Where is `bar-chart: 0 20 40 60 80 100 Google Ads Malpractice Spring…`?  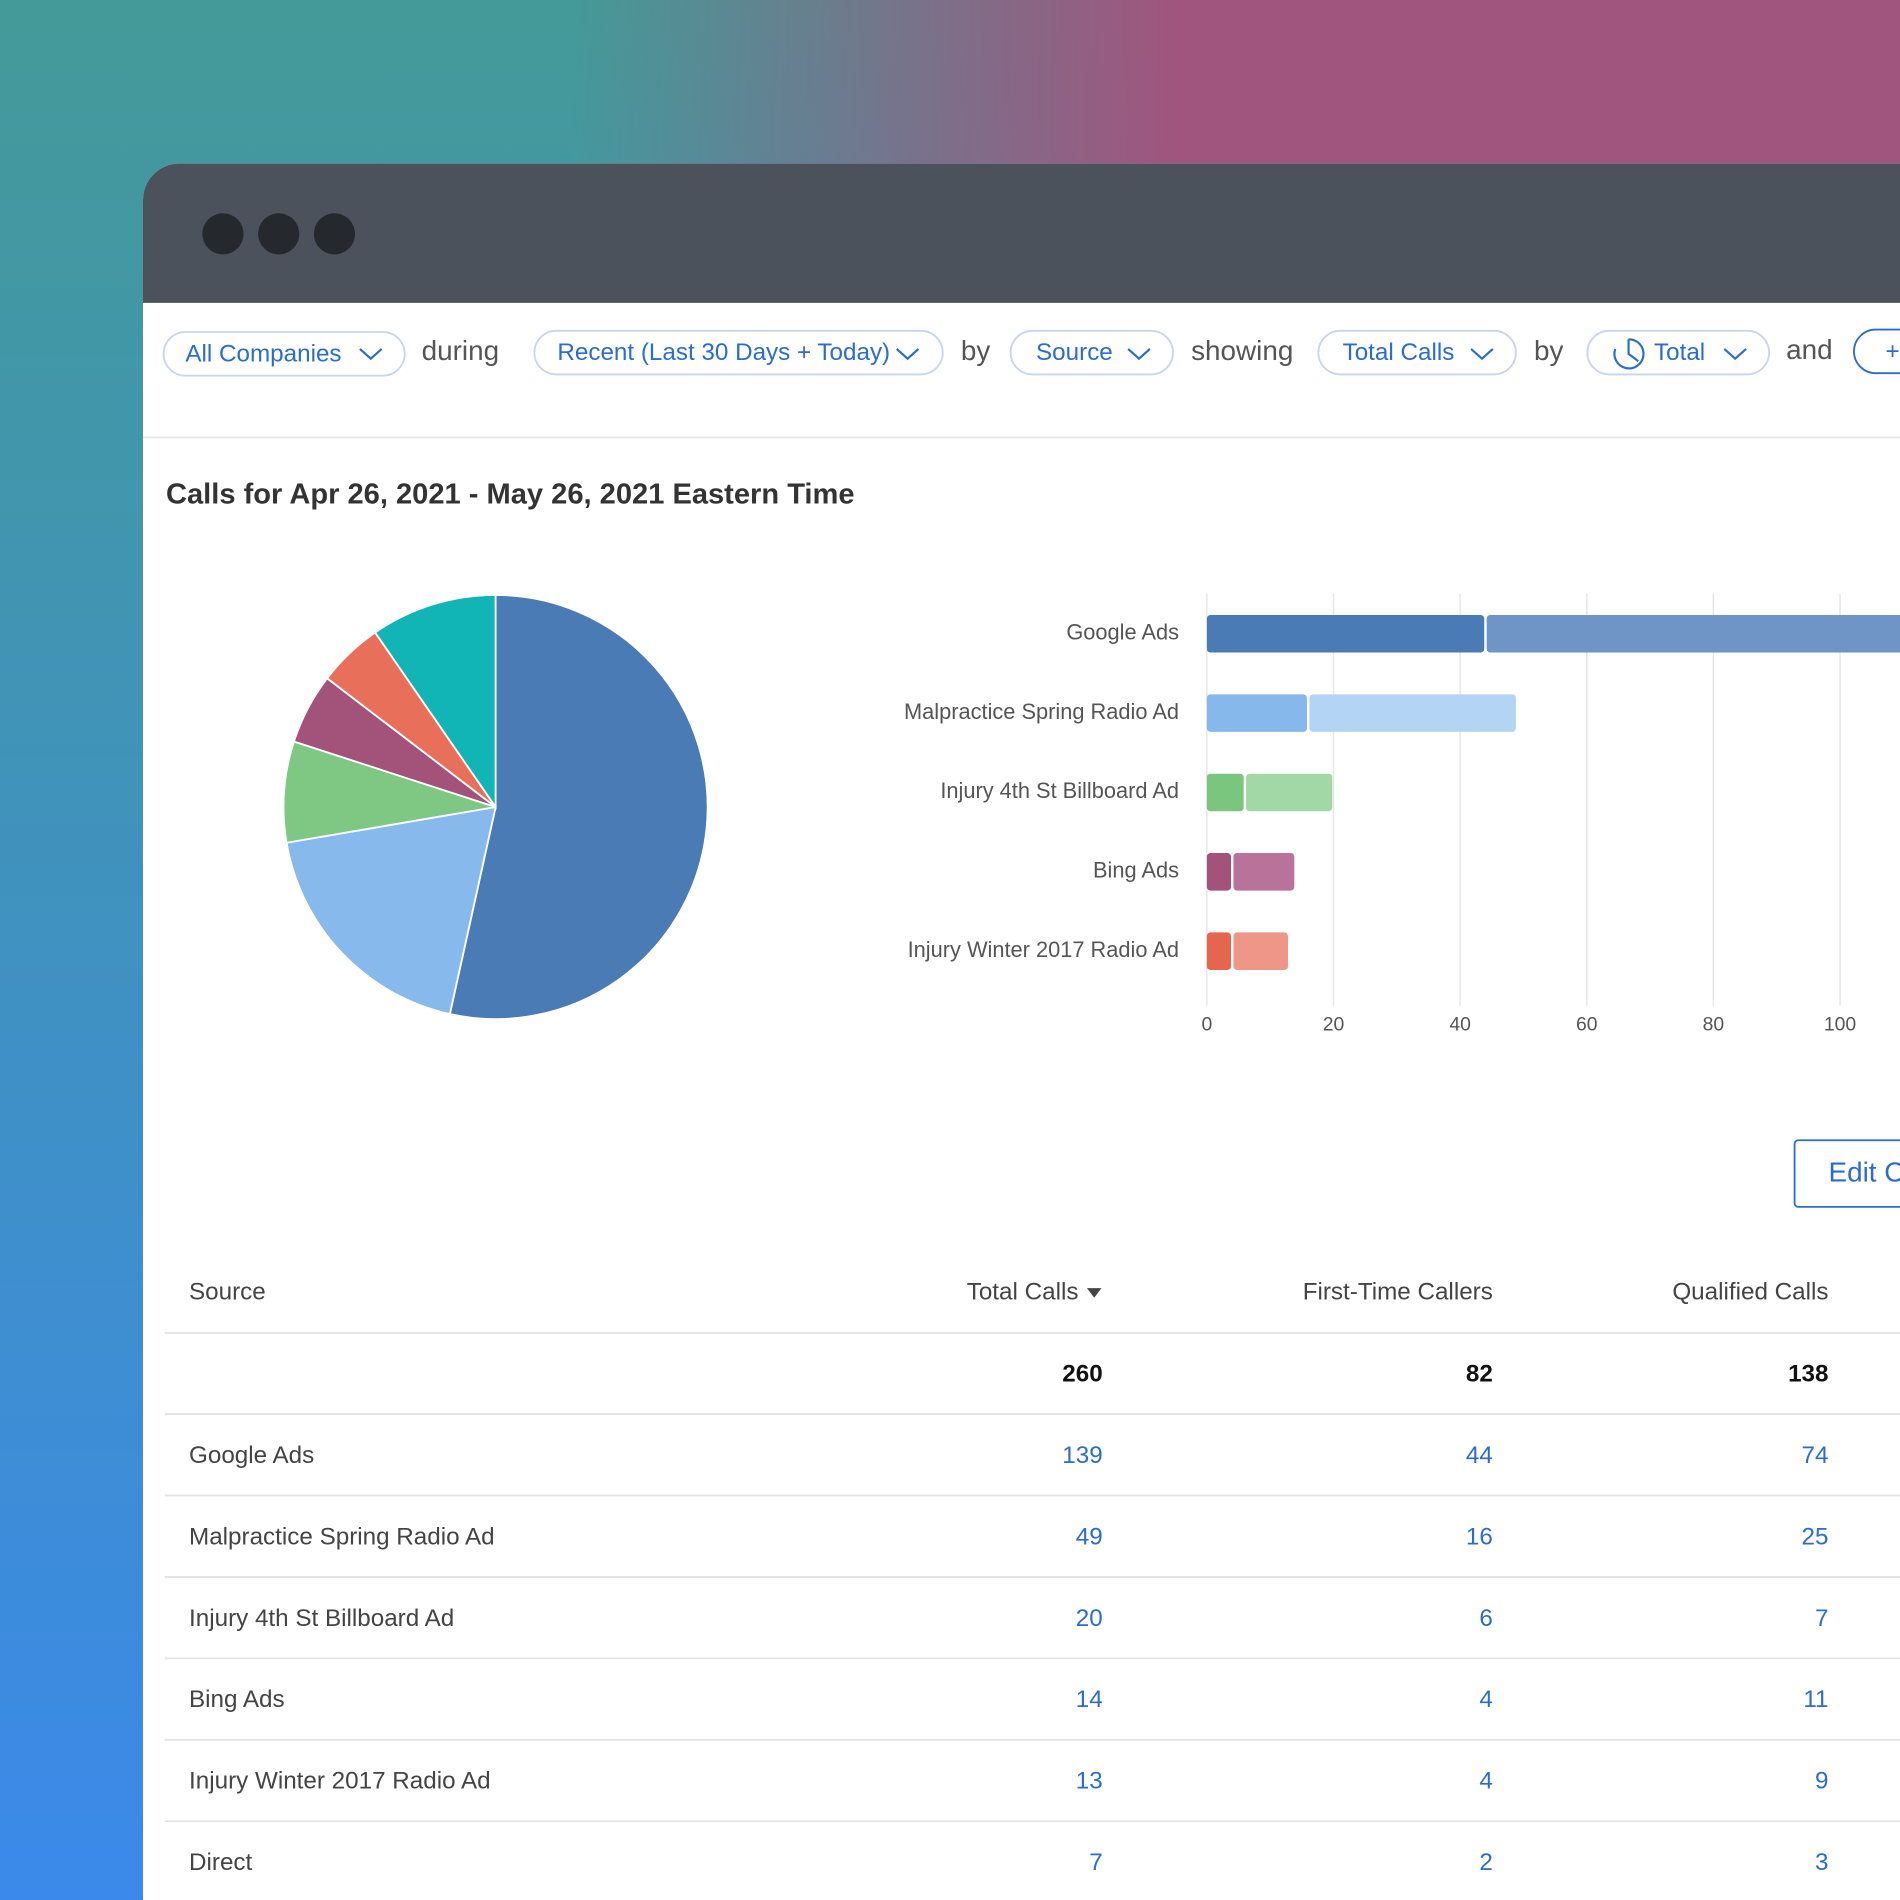
bar-chart: 0 20 40 60 80 100 Google Ads Malpractice Spring… is located at coordinates (1402, 814).